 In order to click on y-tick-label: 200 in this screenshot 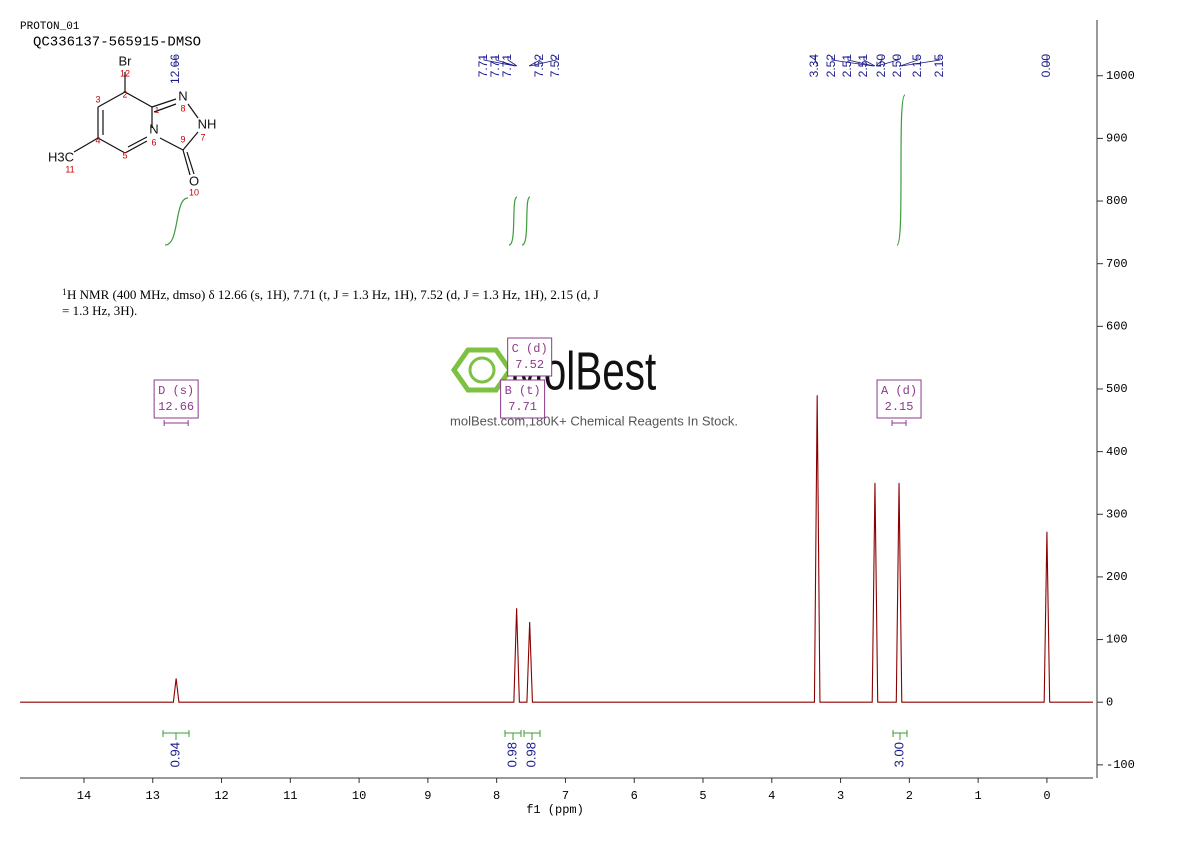, I will do `click(1117, 577)`.